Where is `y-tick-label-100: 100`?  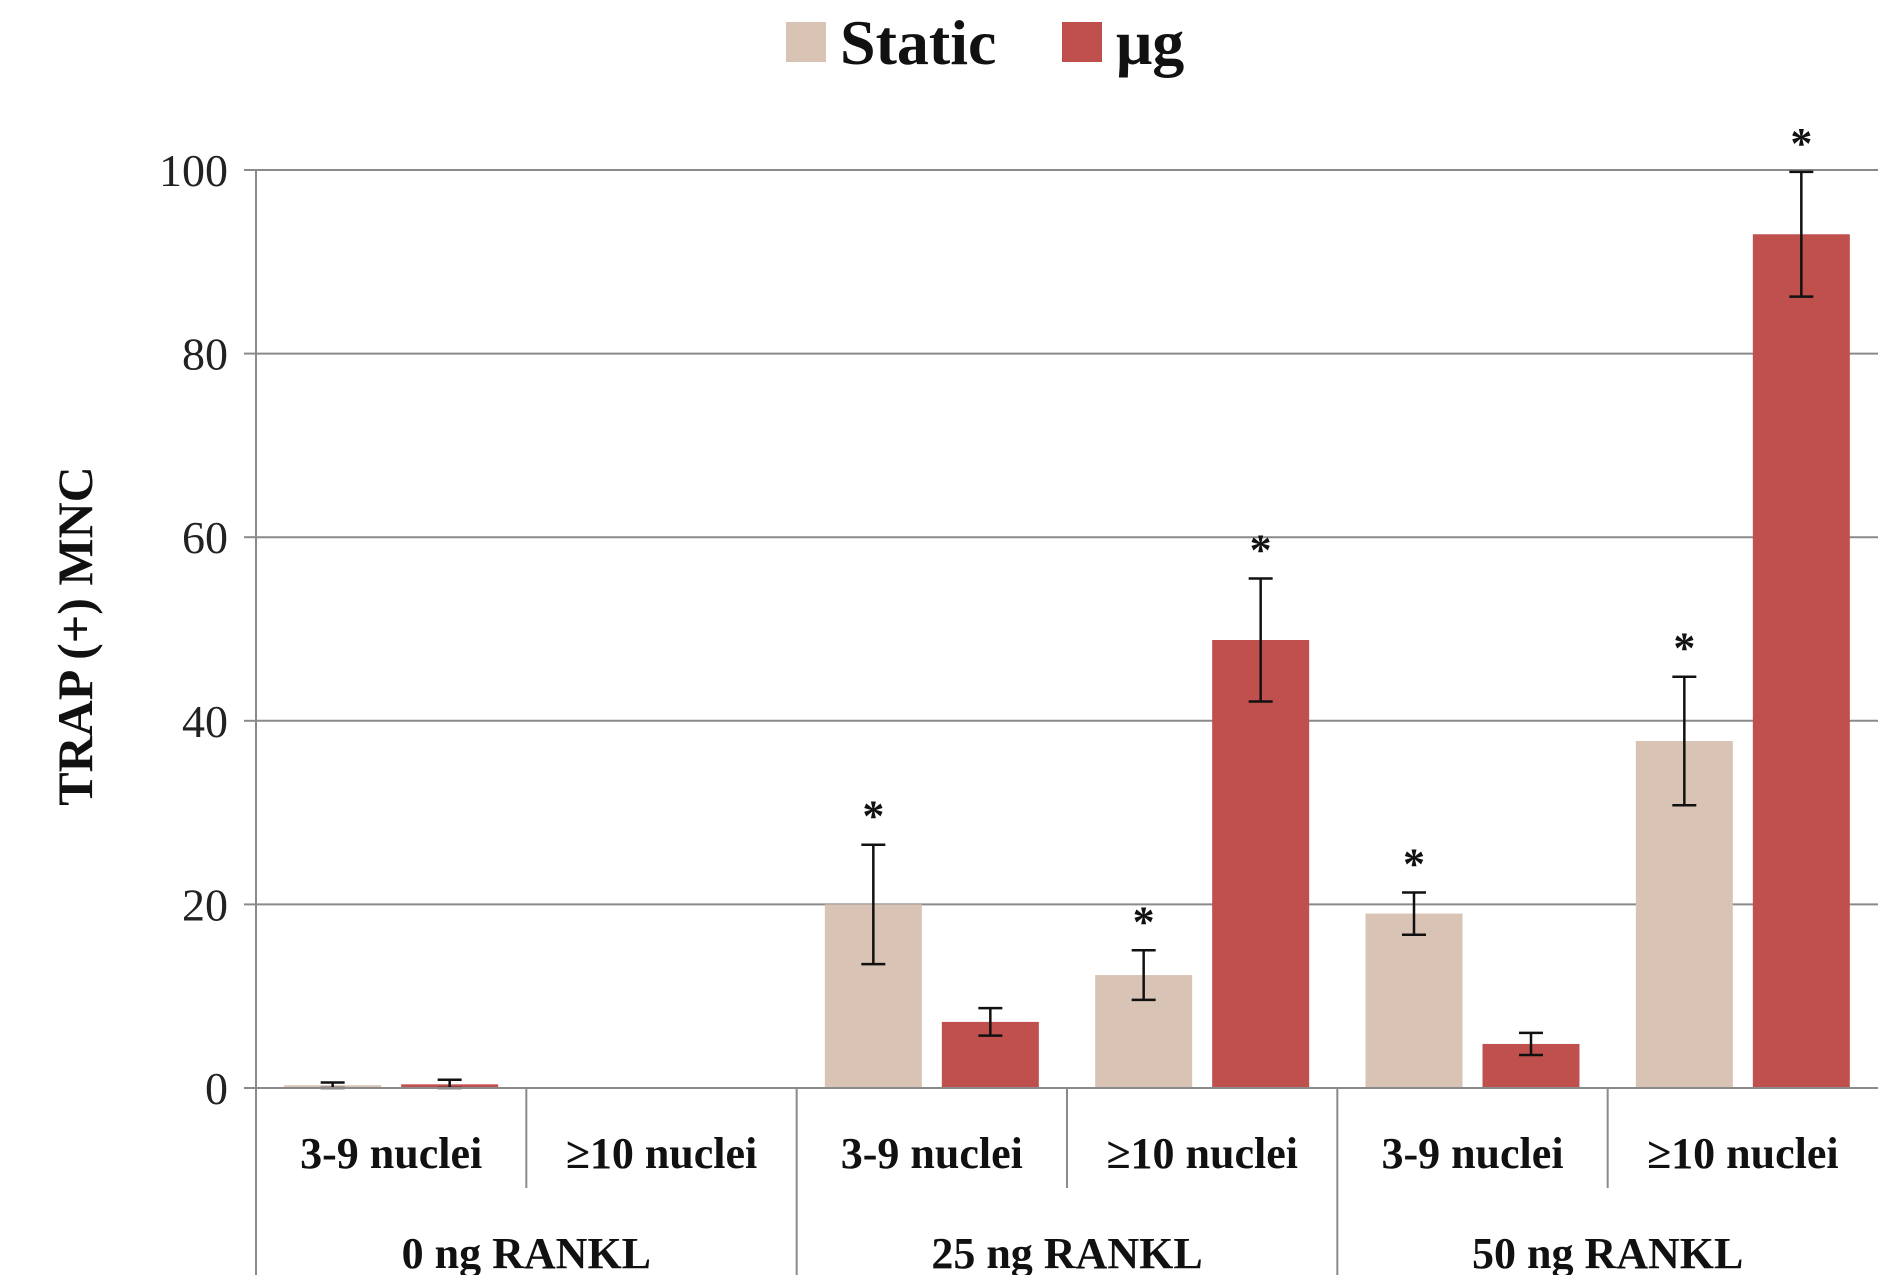
y-tick-label-100: 100 is located at coordinates (193, 170).